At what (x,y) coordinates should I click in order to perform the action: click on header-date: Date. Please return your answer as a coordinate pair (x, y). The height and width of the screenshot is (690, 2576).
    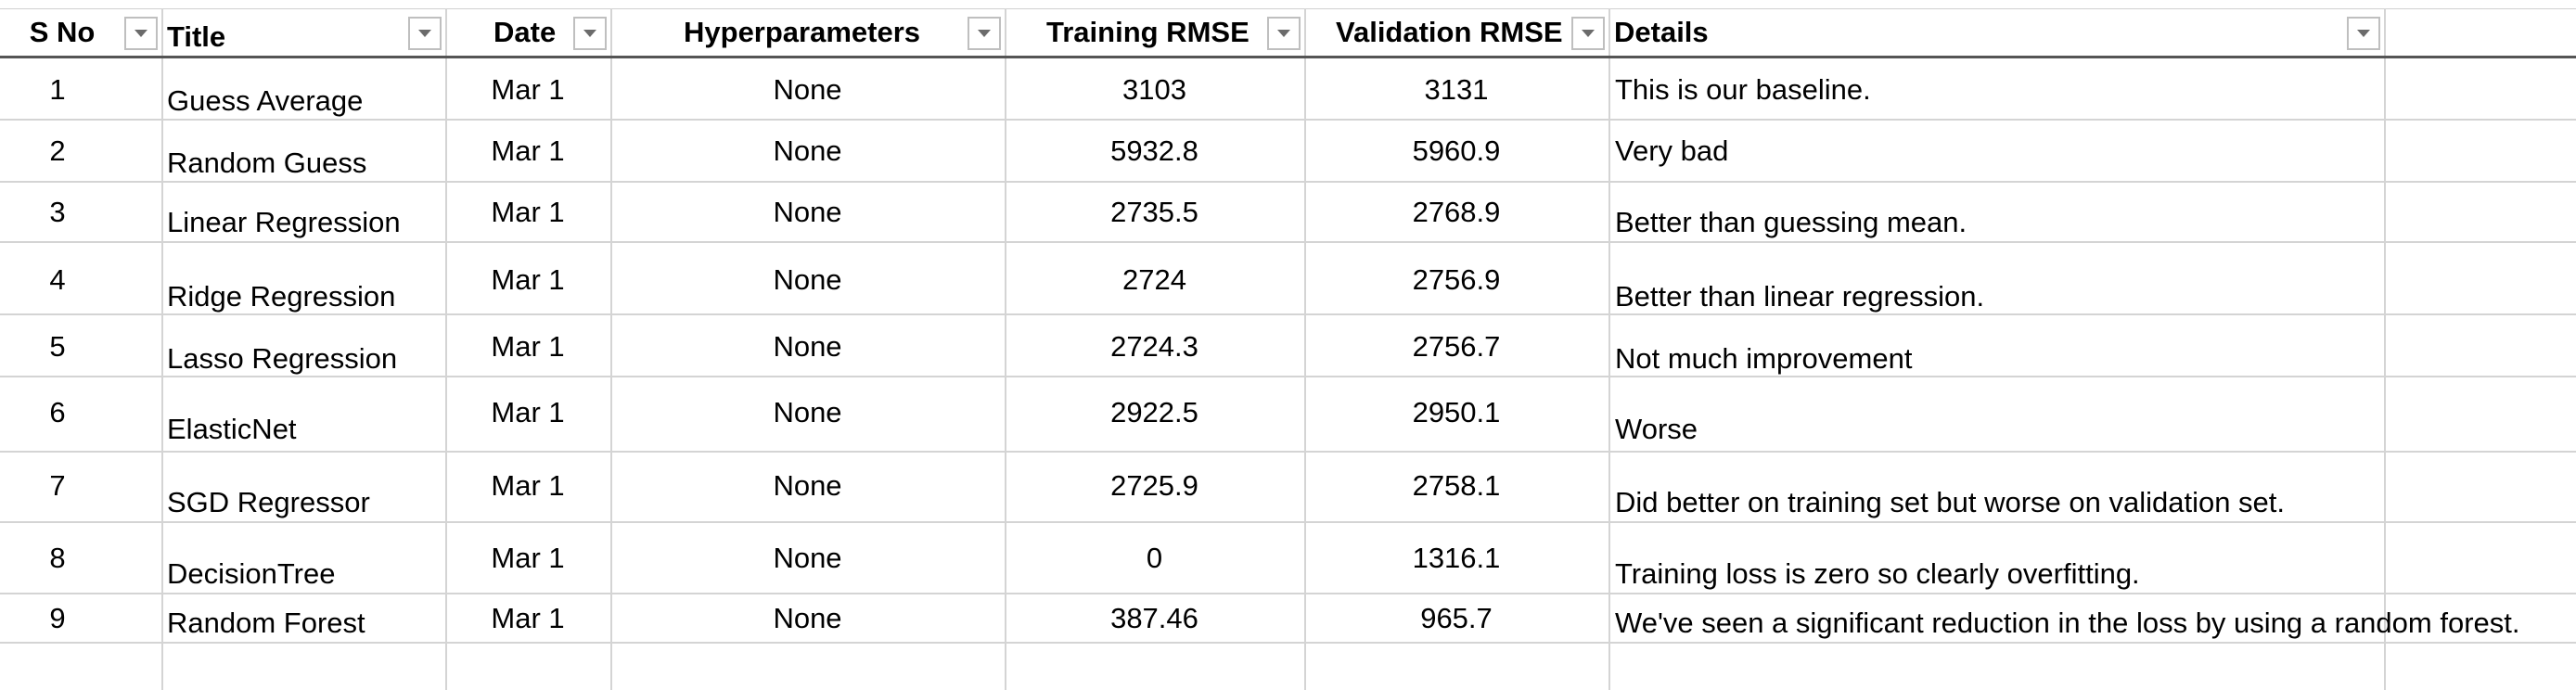
    Looking at the image, I should click on (525, 32).